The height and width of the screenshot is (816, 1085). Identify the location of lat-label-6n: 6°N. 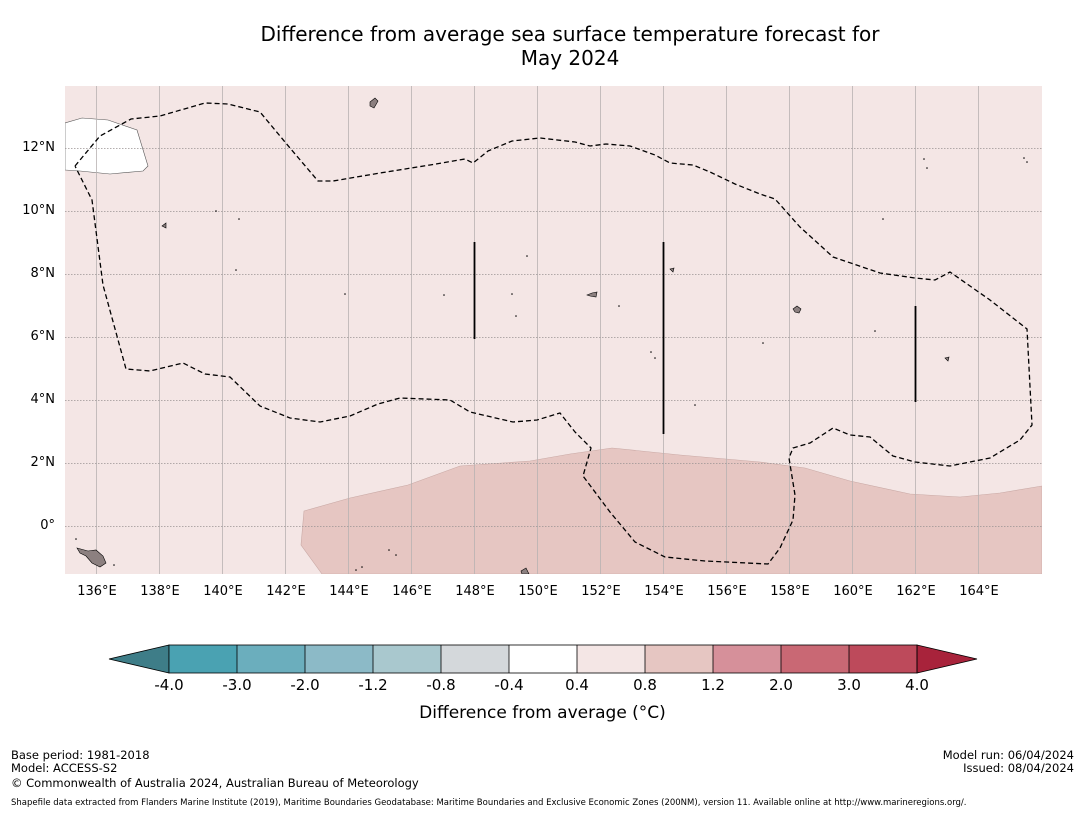
(43, 336).